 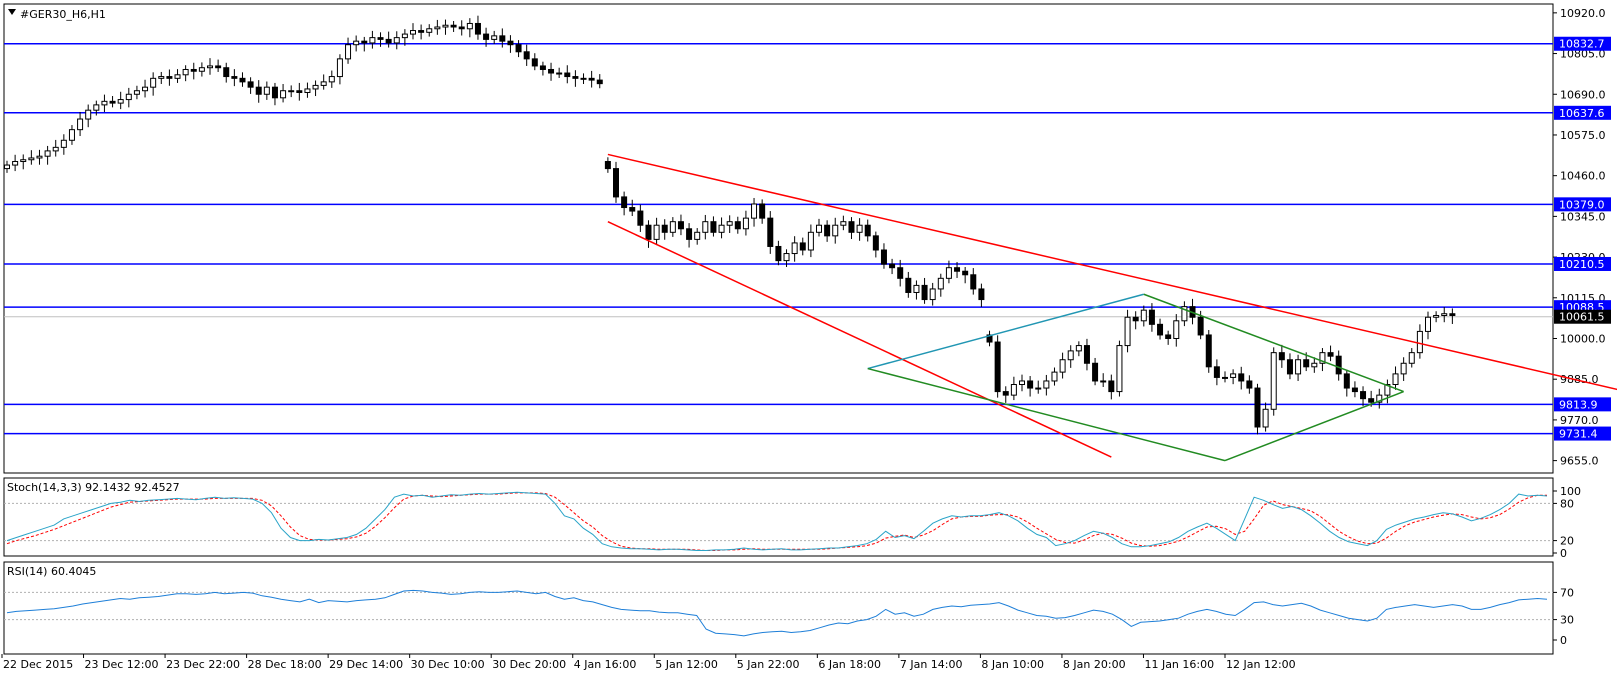 I want to click on time-tick-label: 28 Dec 18:00, so click(x=285, y=664).